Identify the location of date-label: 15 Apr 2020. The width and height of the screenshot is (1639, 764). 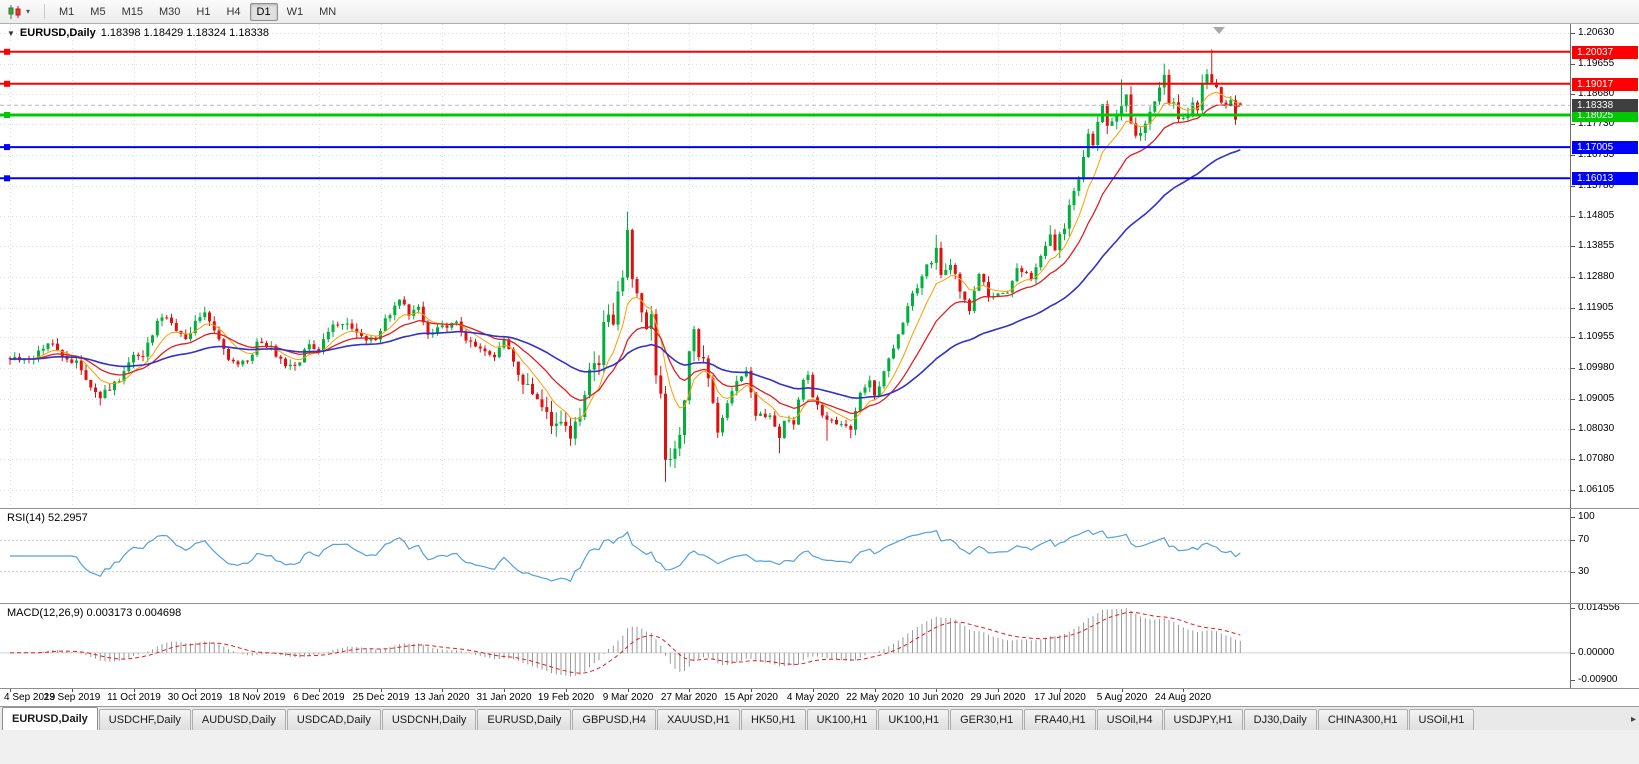
(751, 697).